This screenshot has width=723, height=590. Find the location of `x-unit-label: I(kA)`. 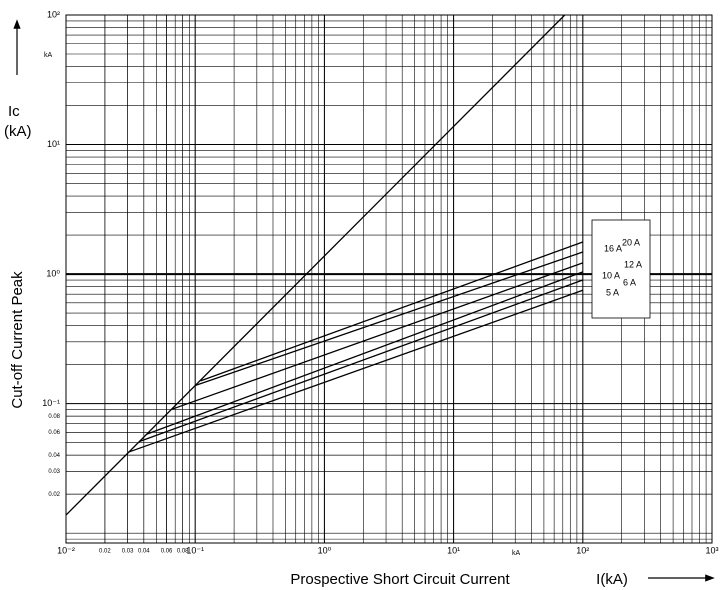

x-unit-label: I(kA) is located at coordinates (612, 579).